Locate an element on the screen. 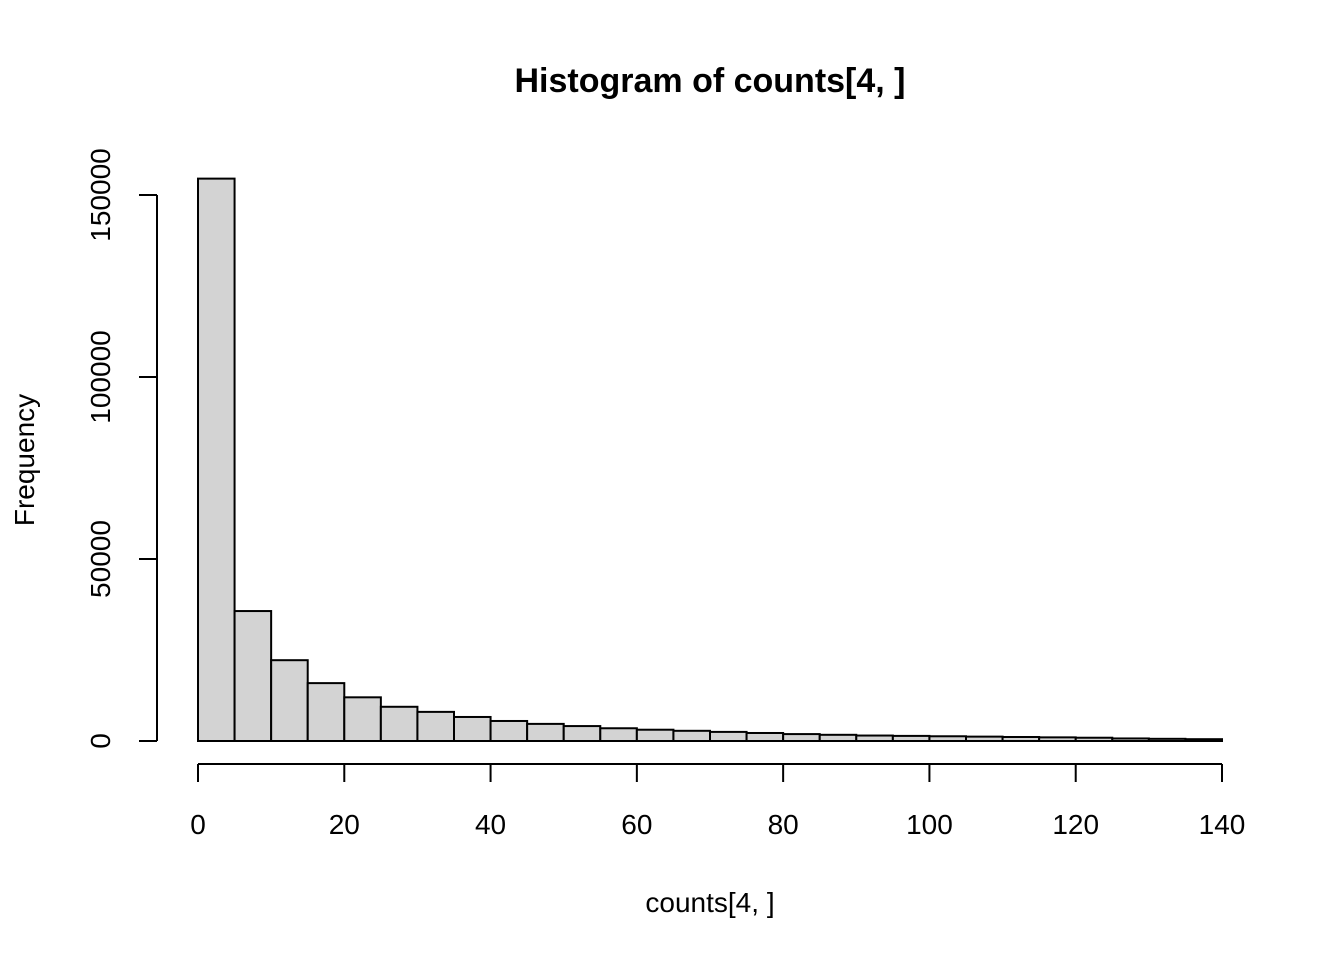  x-tick-label: 0 is located at coordinates (198, 824).